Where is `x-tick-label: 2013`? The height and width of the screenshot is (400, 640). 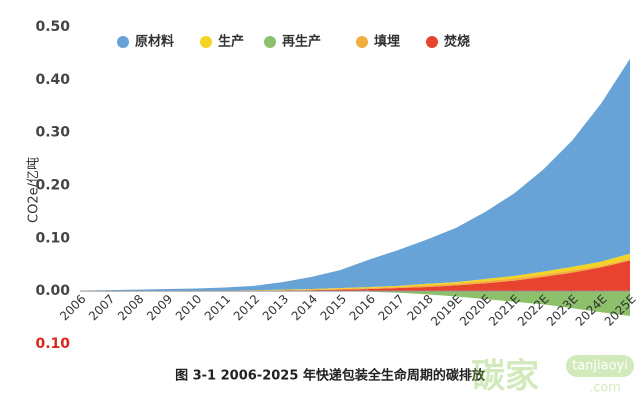
x-tick-label: 2013 is located at coordinates (275, 307).